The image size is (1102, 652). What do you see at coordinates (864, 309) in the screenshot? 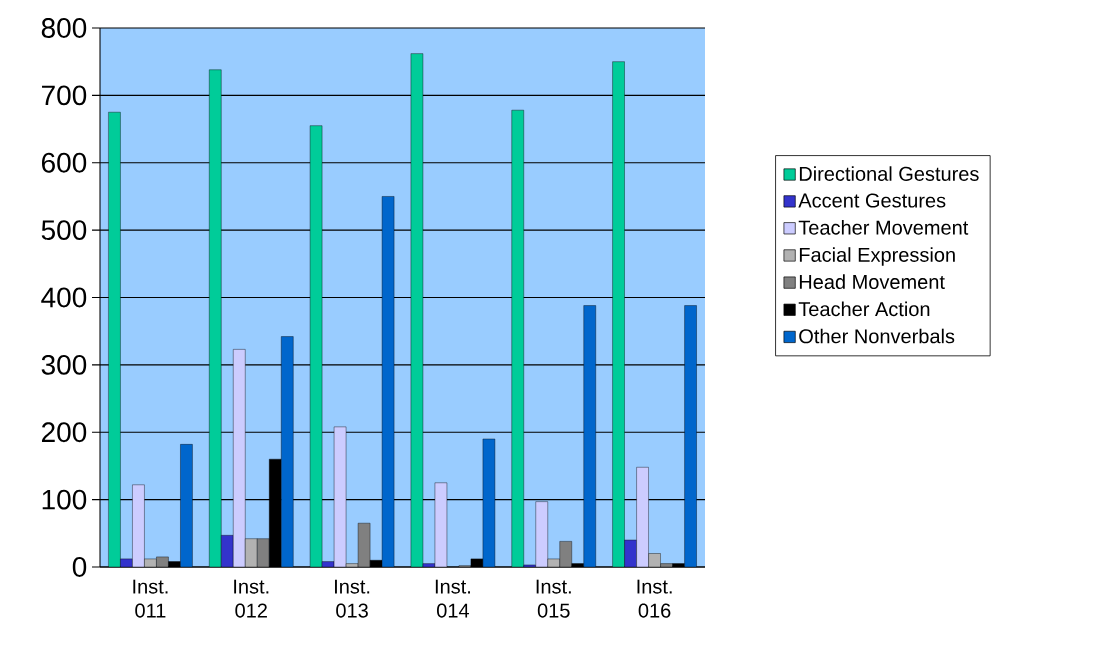
I see `legend-label: Teacher Action` at bounding box center [864, 309].